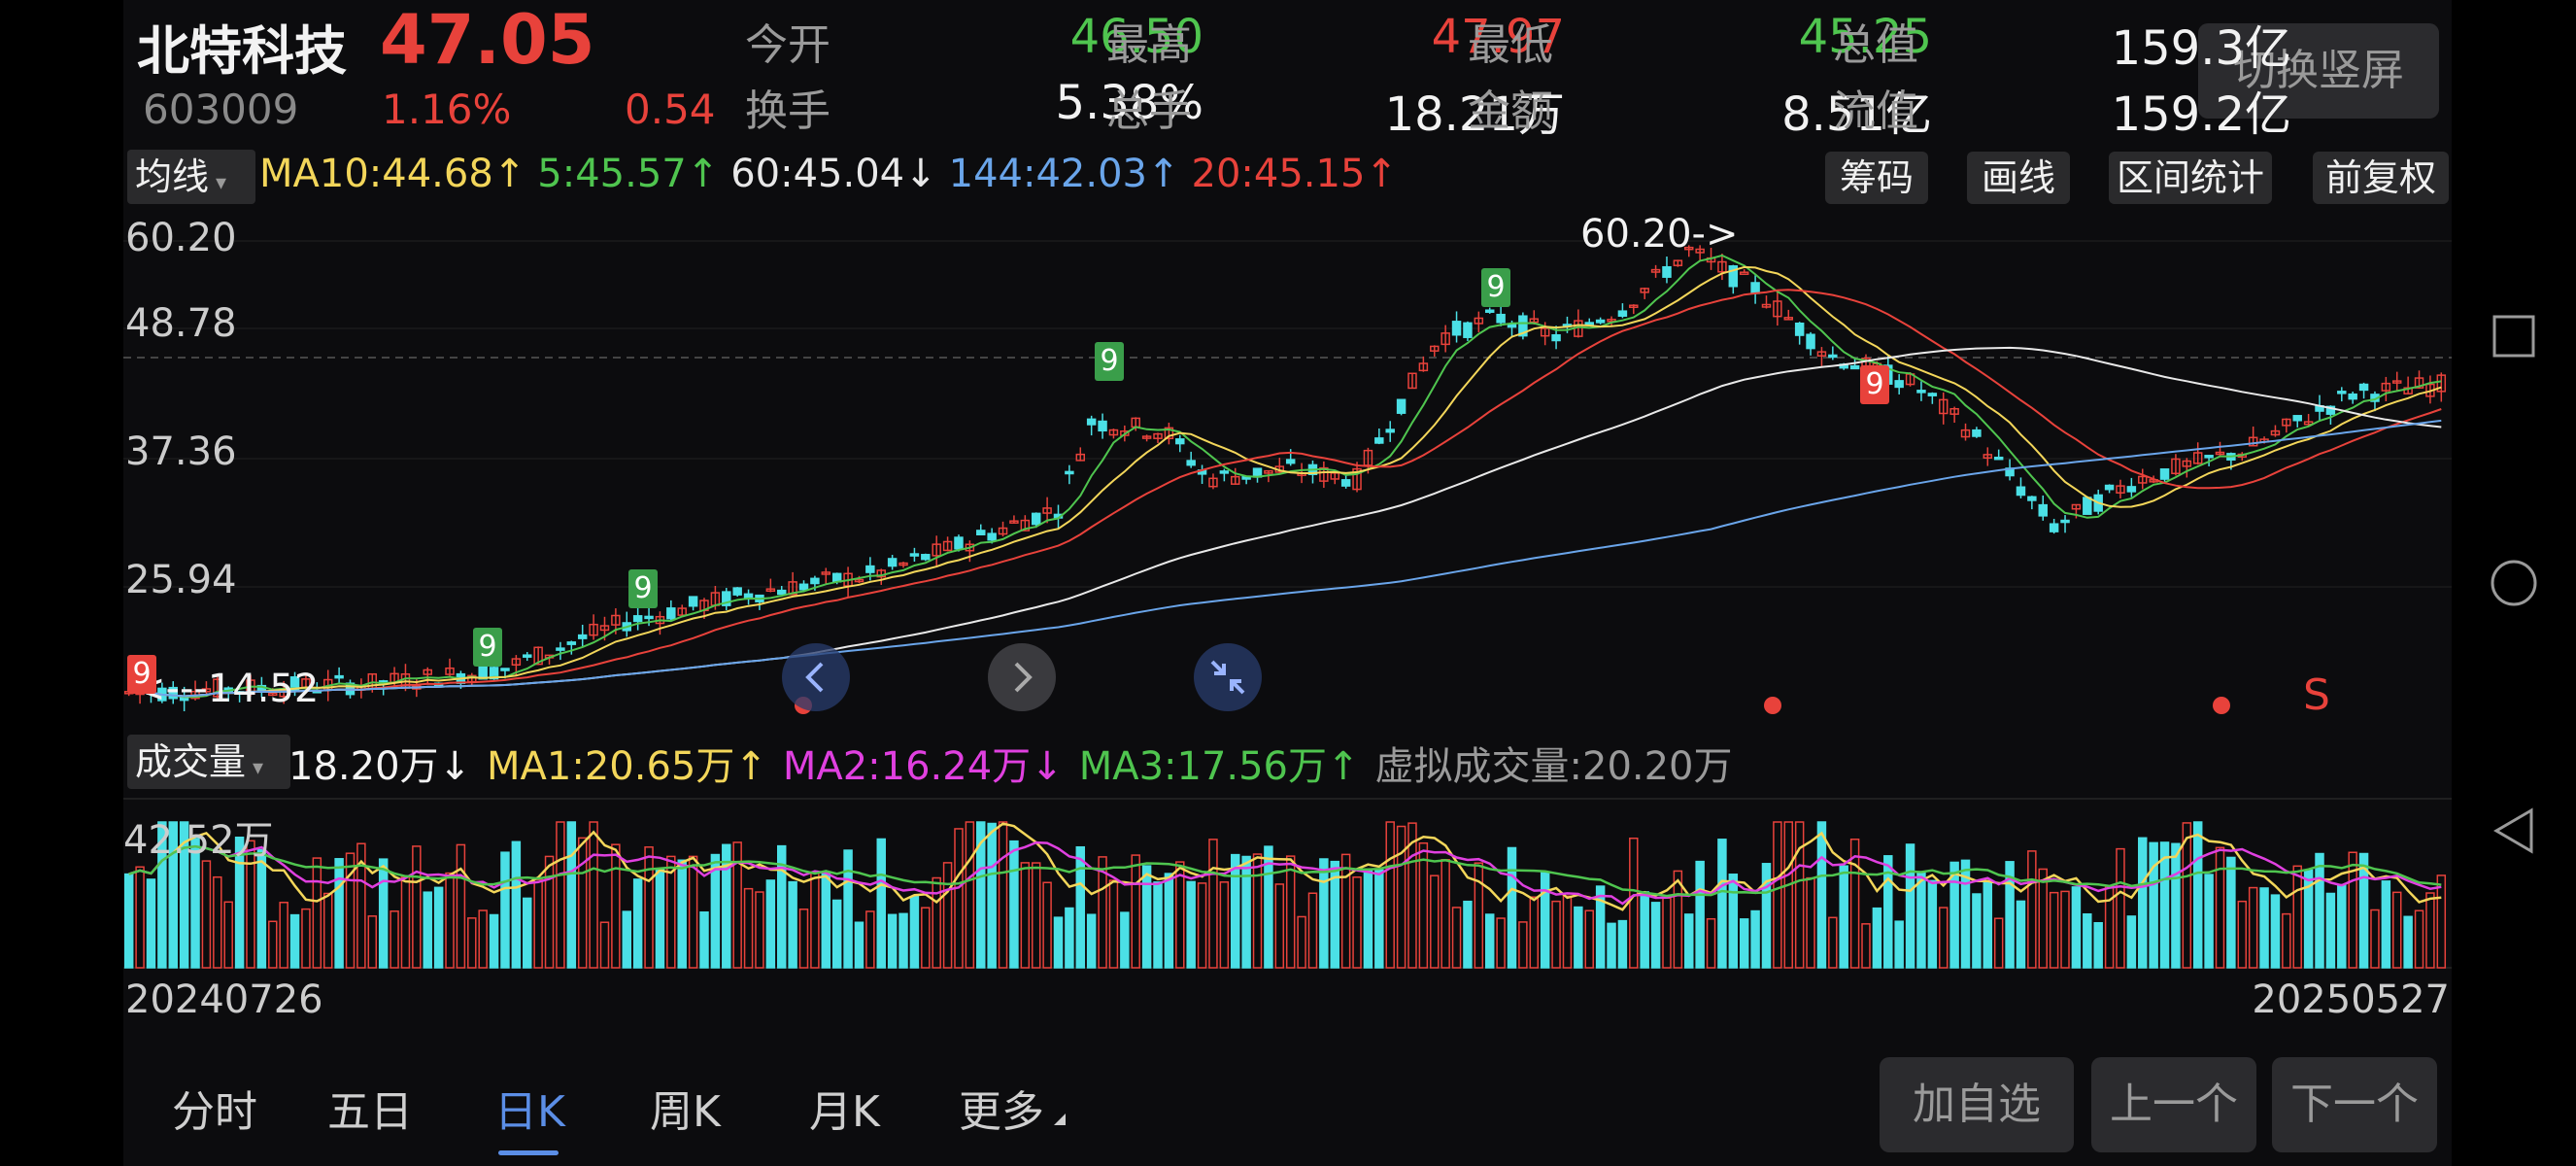 The width and height of the screenshot is (2576, 1166). What do you see at coordinates (2513, 830) in the screenshot?
I see `back-icon` at bounding box center [2513, 830].